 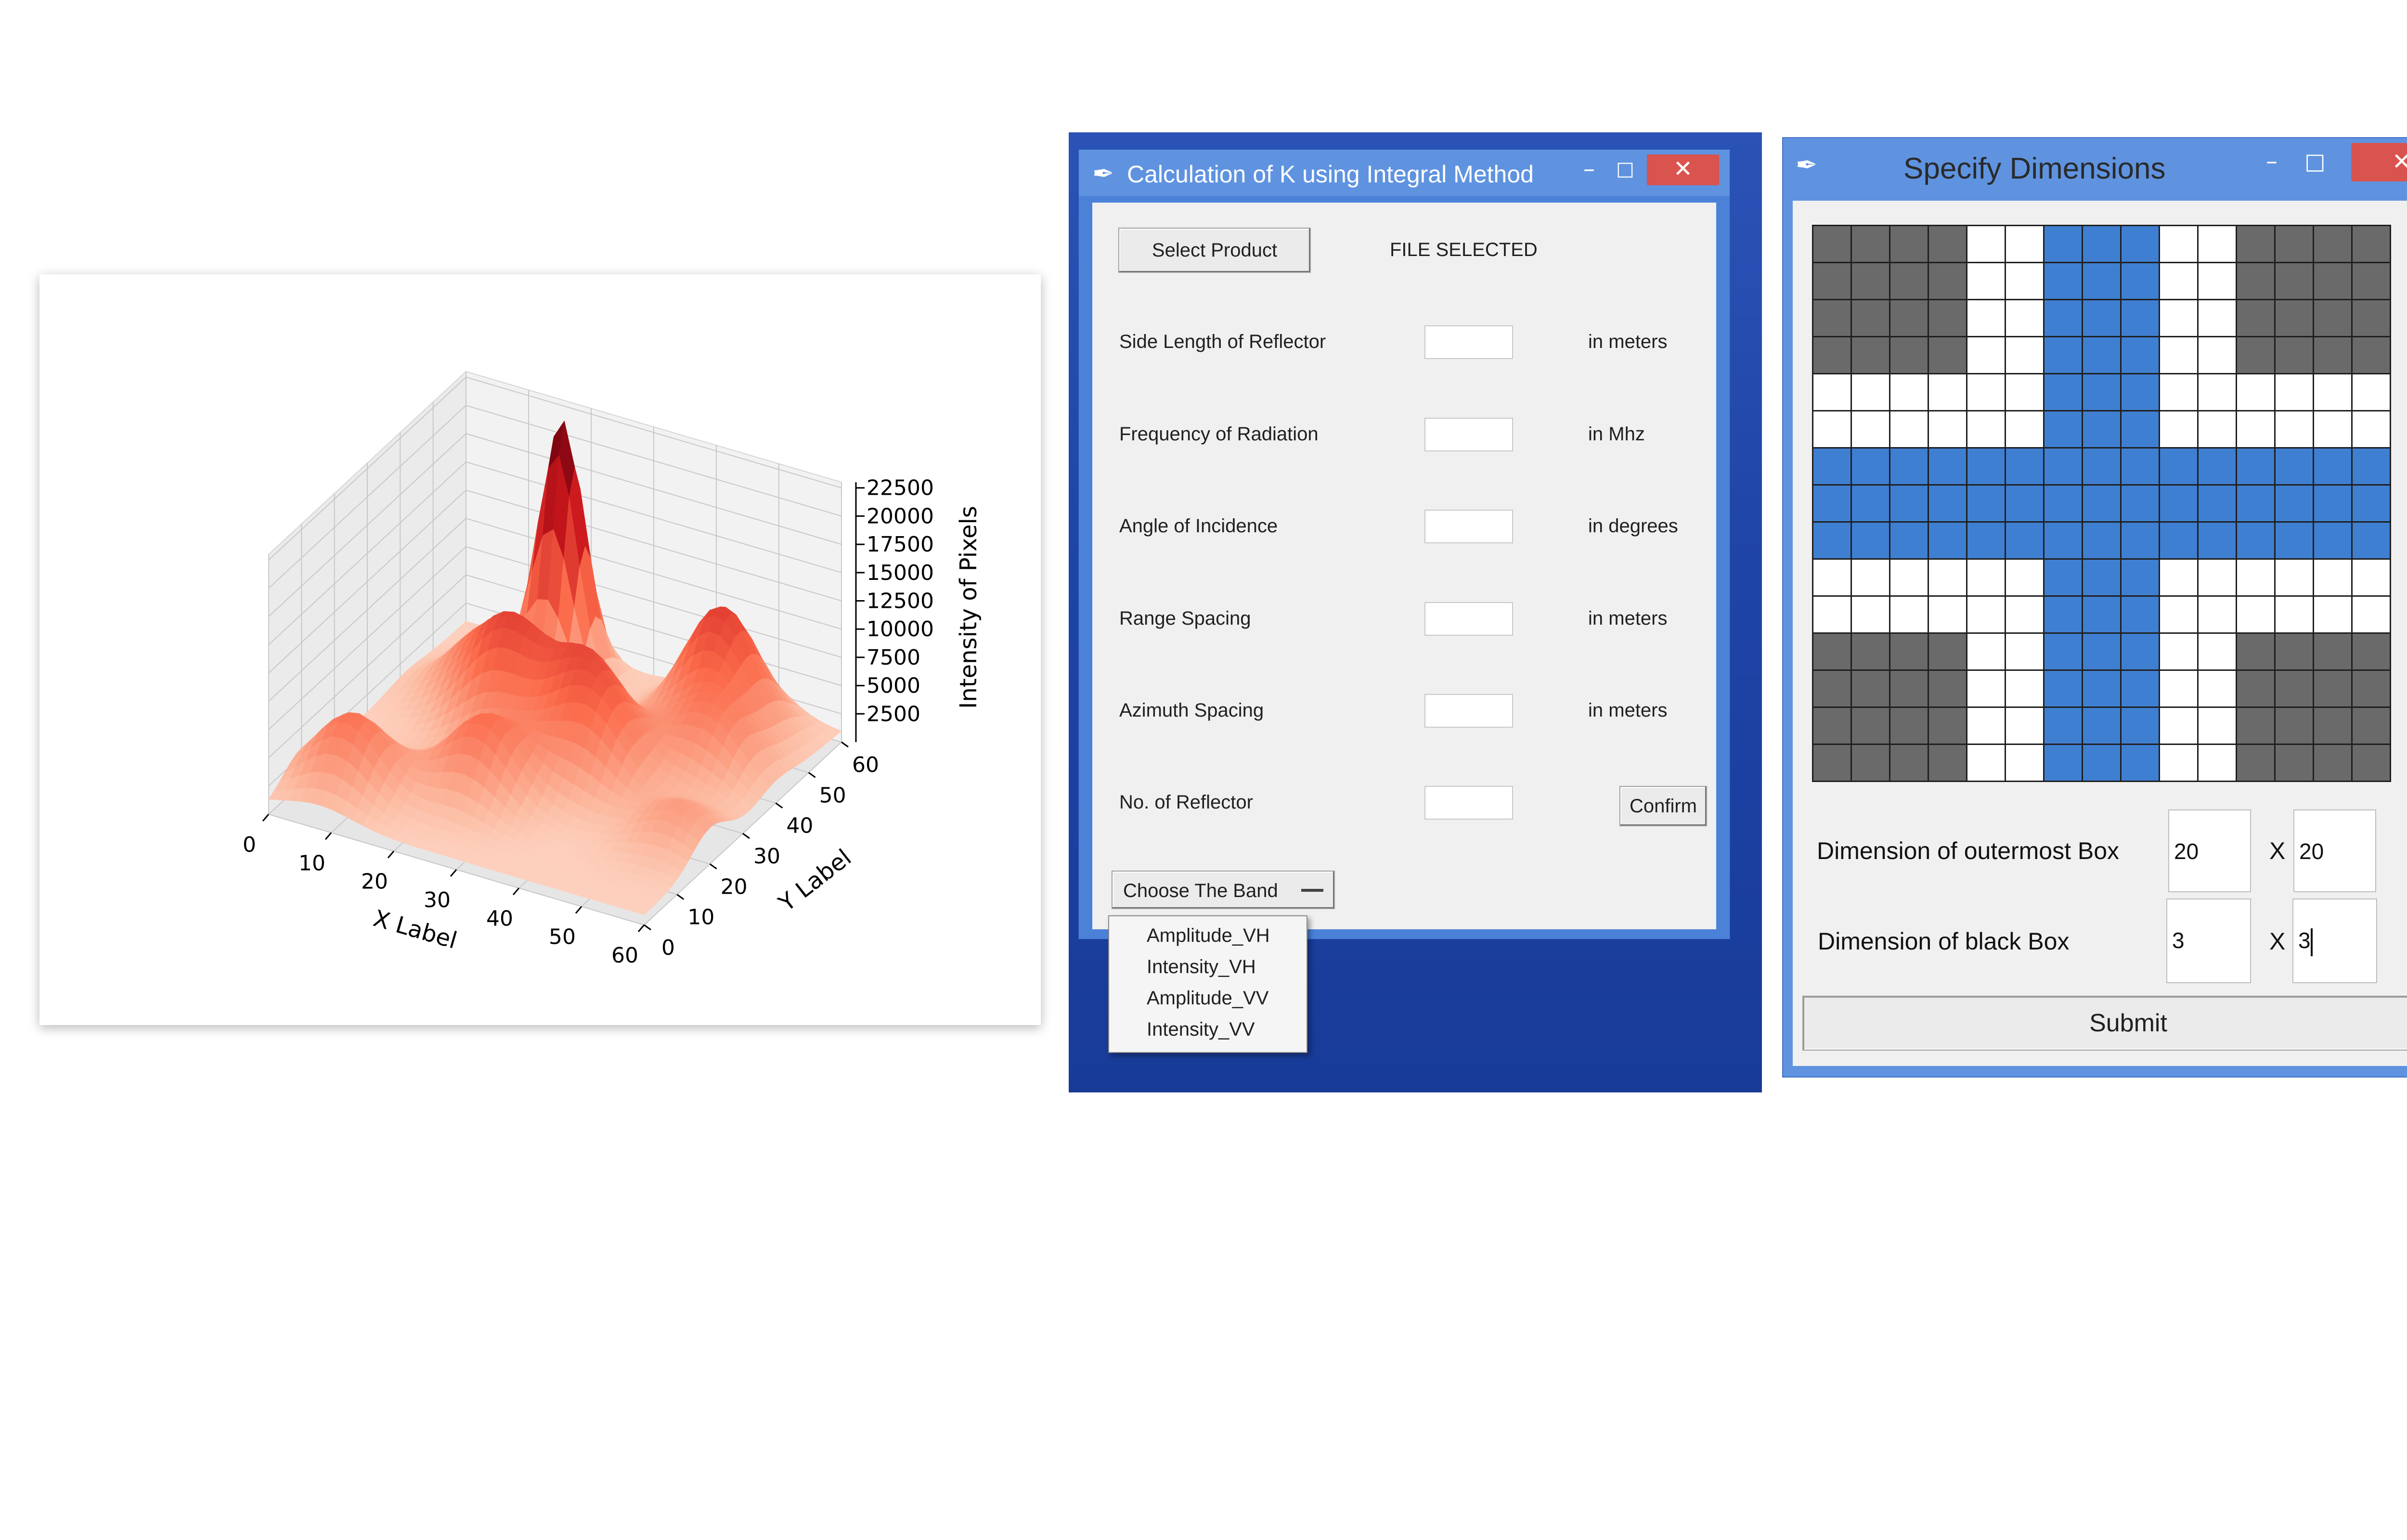 What do you see at coordinates (374, 882) in the screenshot?
I see `x-tick-label: 20` at bounding box center [374, 882].